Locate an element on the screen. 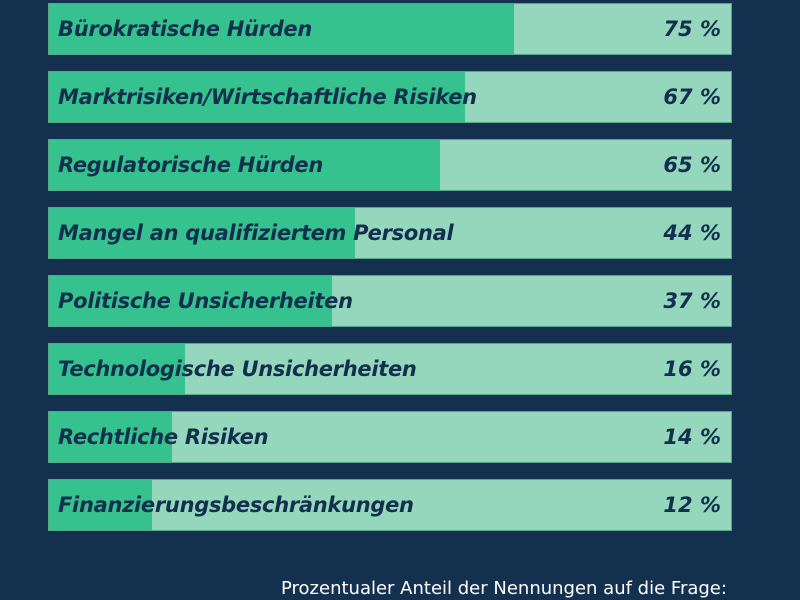  bar-value: 16 % is located at coordinates (692, 369).